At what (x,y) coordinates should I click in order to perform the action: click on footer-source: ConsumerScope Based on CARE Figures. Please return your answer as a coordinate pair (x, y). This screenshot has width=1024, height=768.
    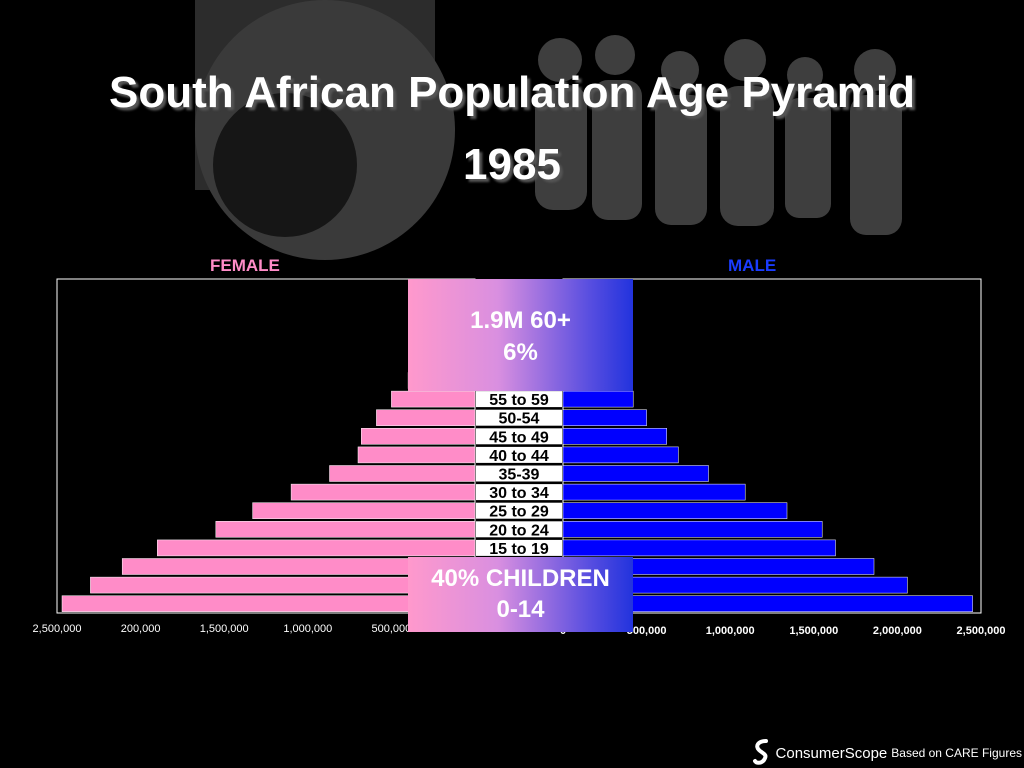
    Looking at the image, I should click on (887, 753).